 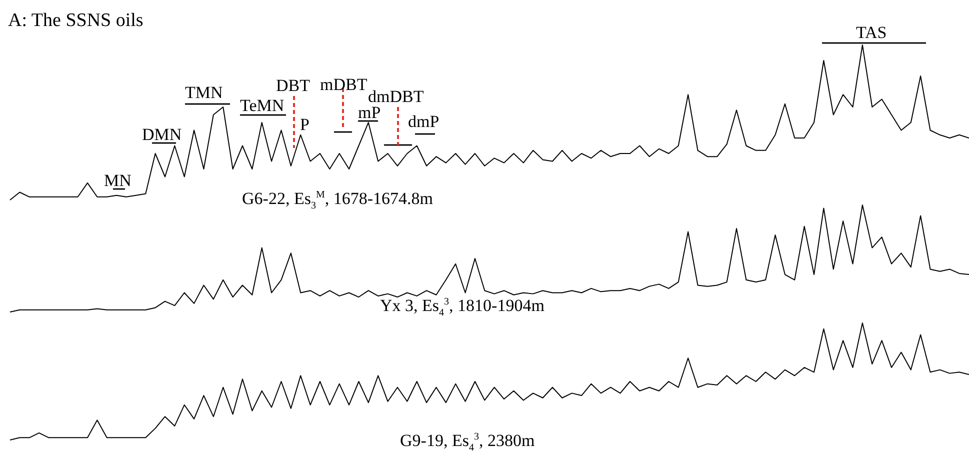 What do you see at coordinates (337, 200) in the screenshot?
I see `annotation: G6-22, Es$_{3}$$^{M}$, 1678-1674.8m` at bounding box center [337, 200].